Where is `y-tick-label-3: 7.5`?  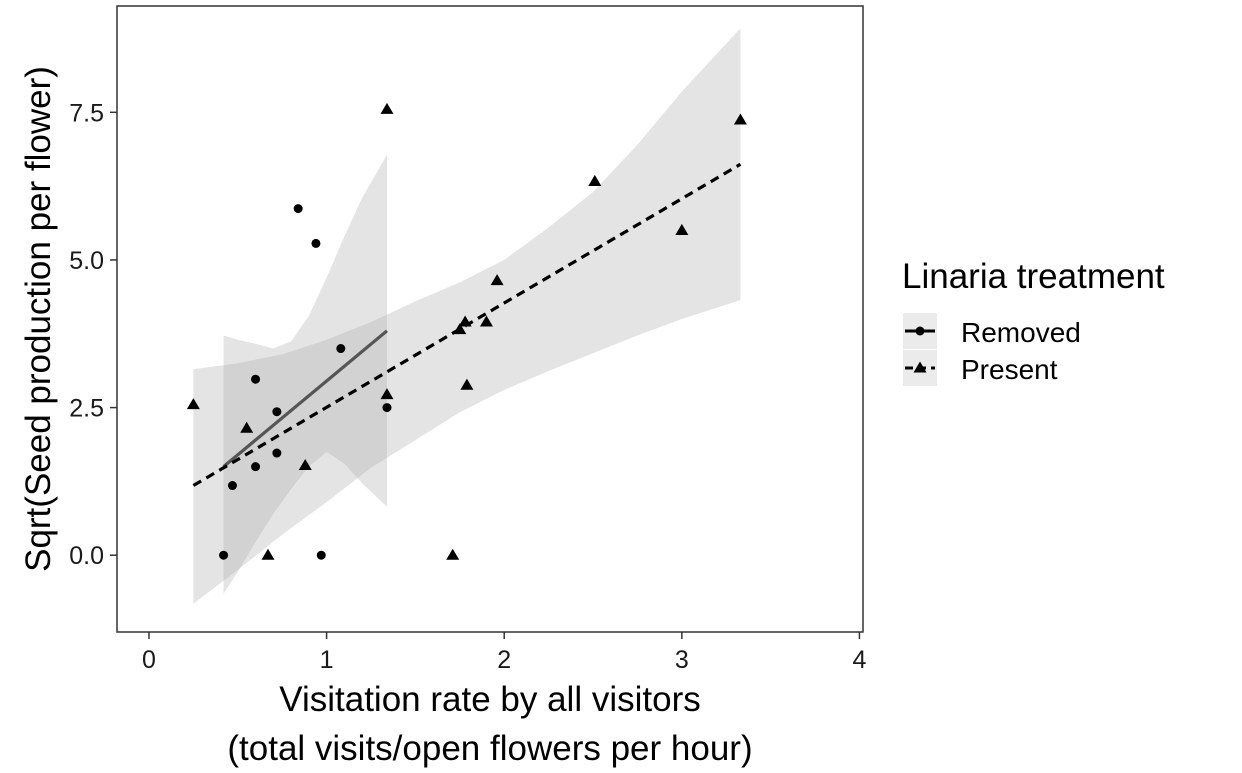 y-tick-label-3: 7.5 is located at coordinates (86, 113).